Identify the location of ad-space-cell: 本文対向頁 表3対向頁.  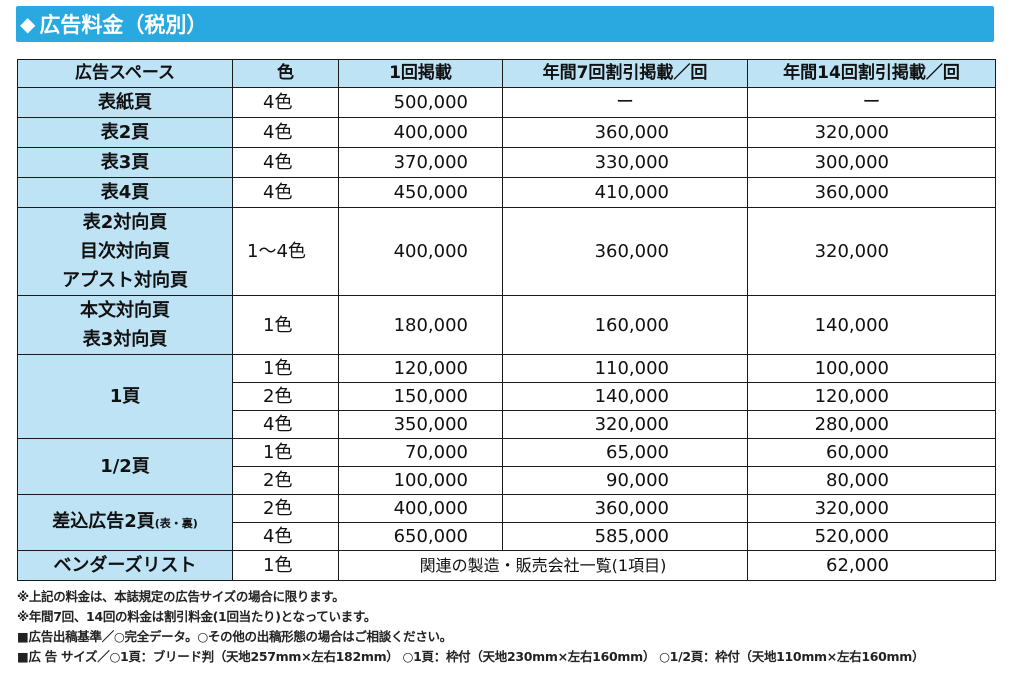
(125, 325).